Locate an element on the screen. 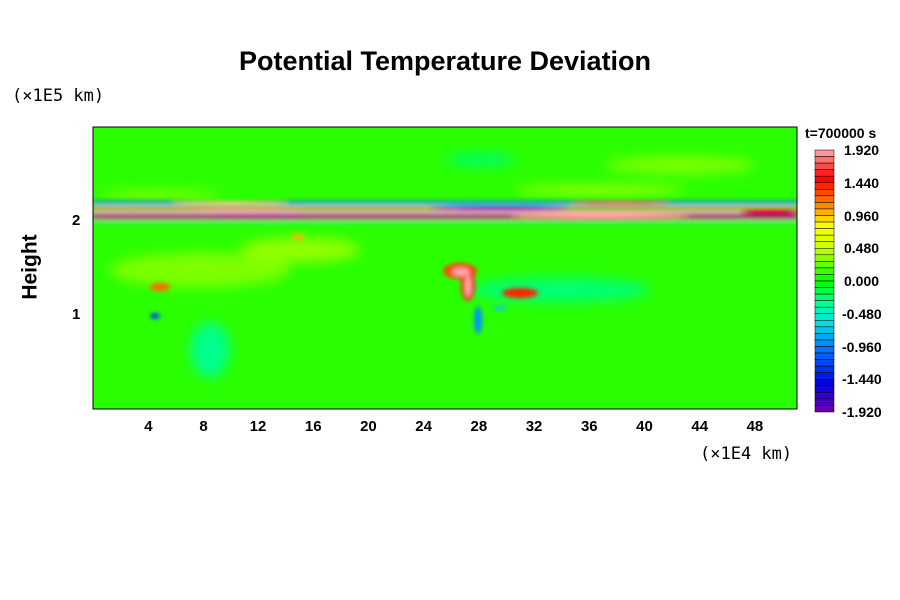 This screenshot has height=600, width=900. x-tick-label: 24 is located at coordinates (423, 426).